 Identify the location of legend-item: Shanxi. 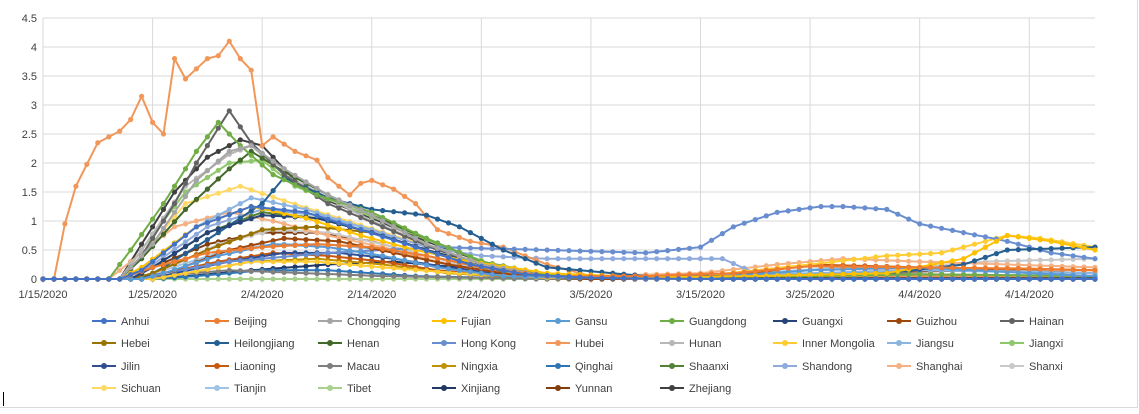
(1031, 367).